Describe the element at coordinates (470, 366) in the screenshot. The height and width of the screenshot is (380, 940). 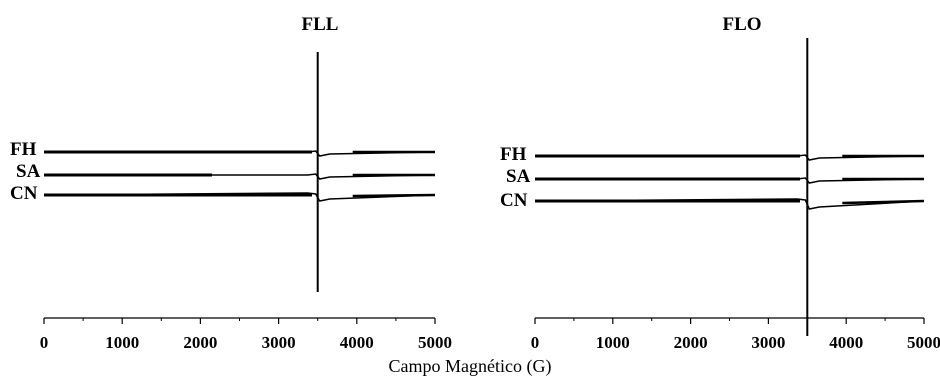
I see `shared-x-axis-label: Campo Magnético (G)` at that location.